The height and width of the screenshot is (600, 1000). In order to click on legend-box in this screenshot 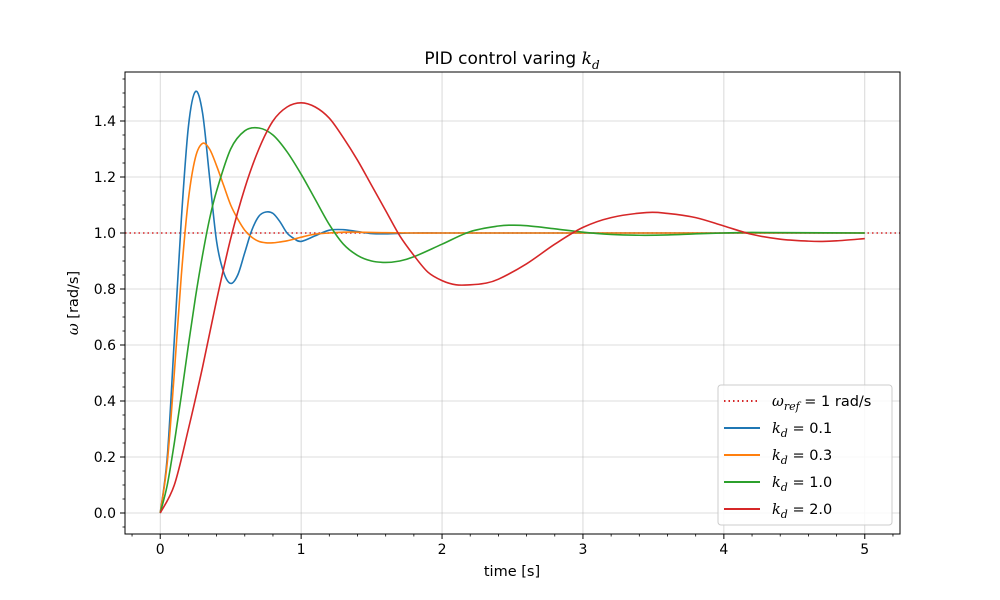, I will do `click(805, 455)`.